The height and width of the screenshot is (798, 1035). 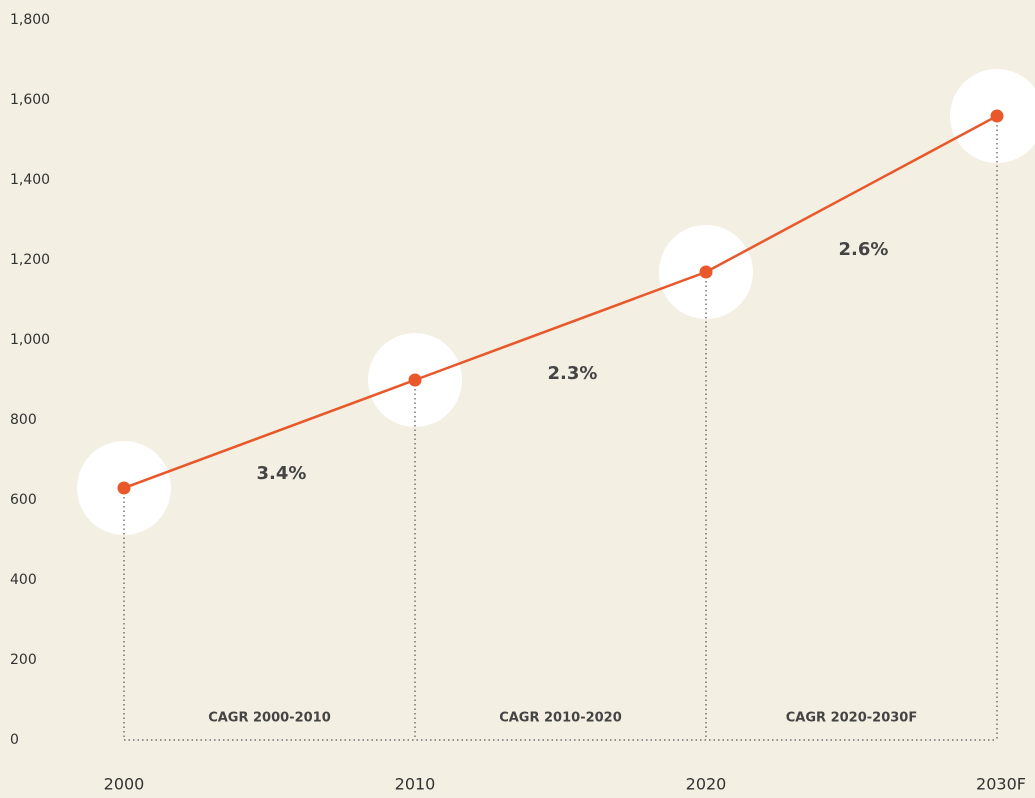 I want to click on y-tick-label: 1,400, so click(x=30, y=180).